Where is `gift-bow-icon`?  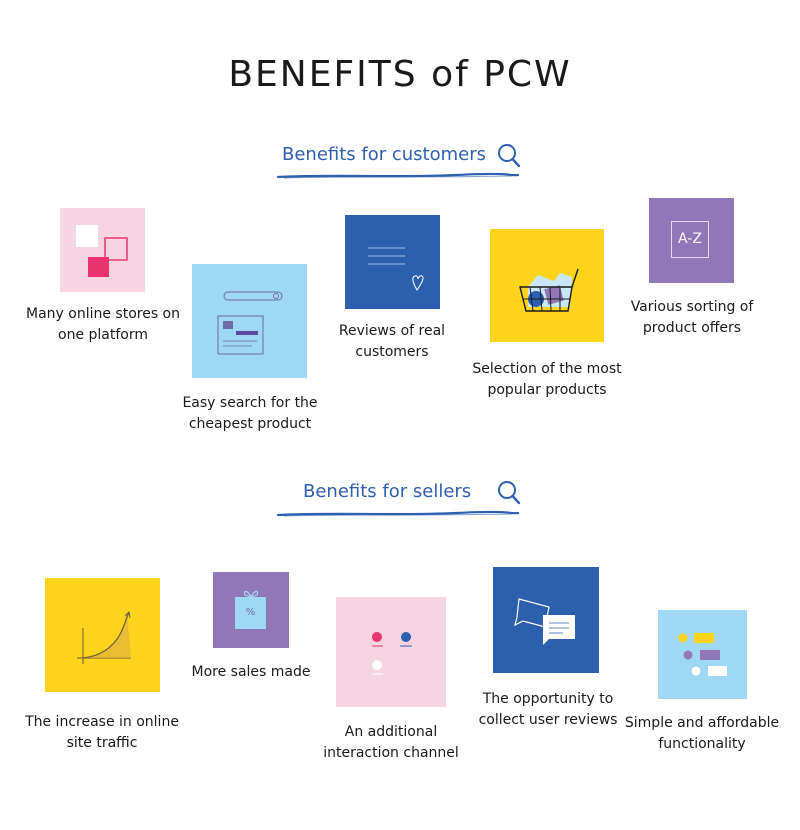 gift-bow-icon is located at coordinates (251, 594).